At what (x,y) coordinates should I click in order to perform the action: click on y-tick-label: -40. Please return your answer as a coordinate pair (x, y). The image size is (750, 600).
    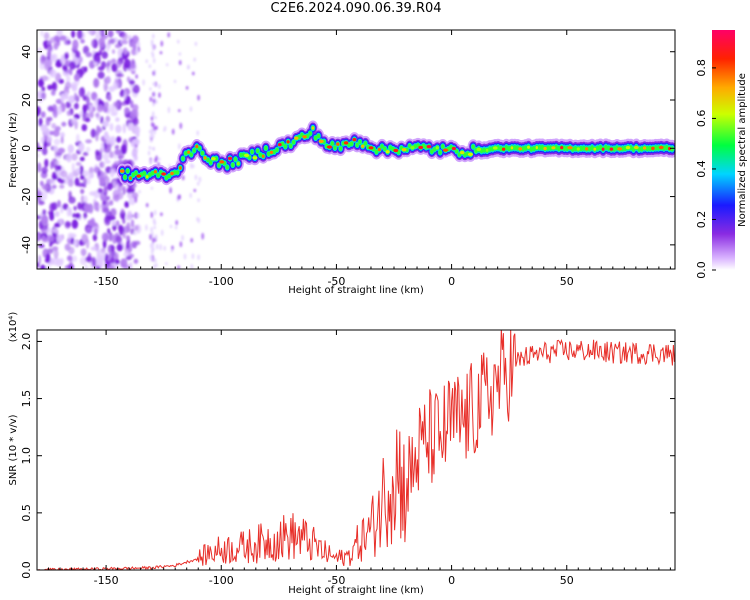
    Looking at the image, I should click on (26, 245).